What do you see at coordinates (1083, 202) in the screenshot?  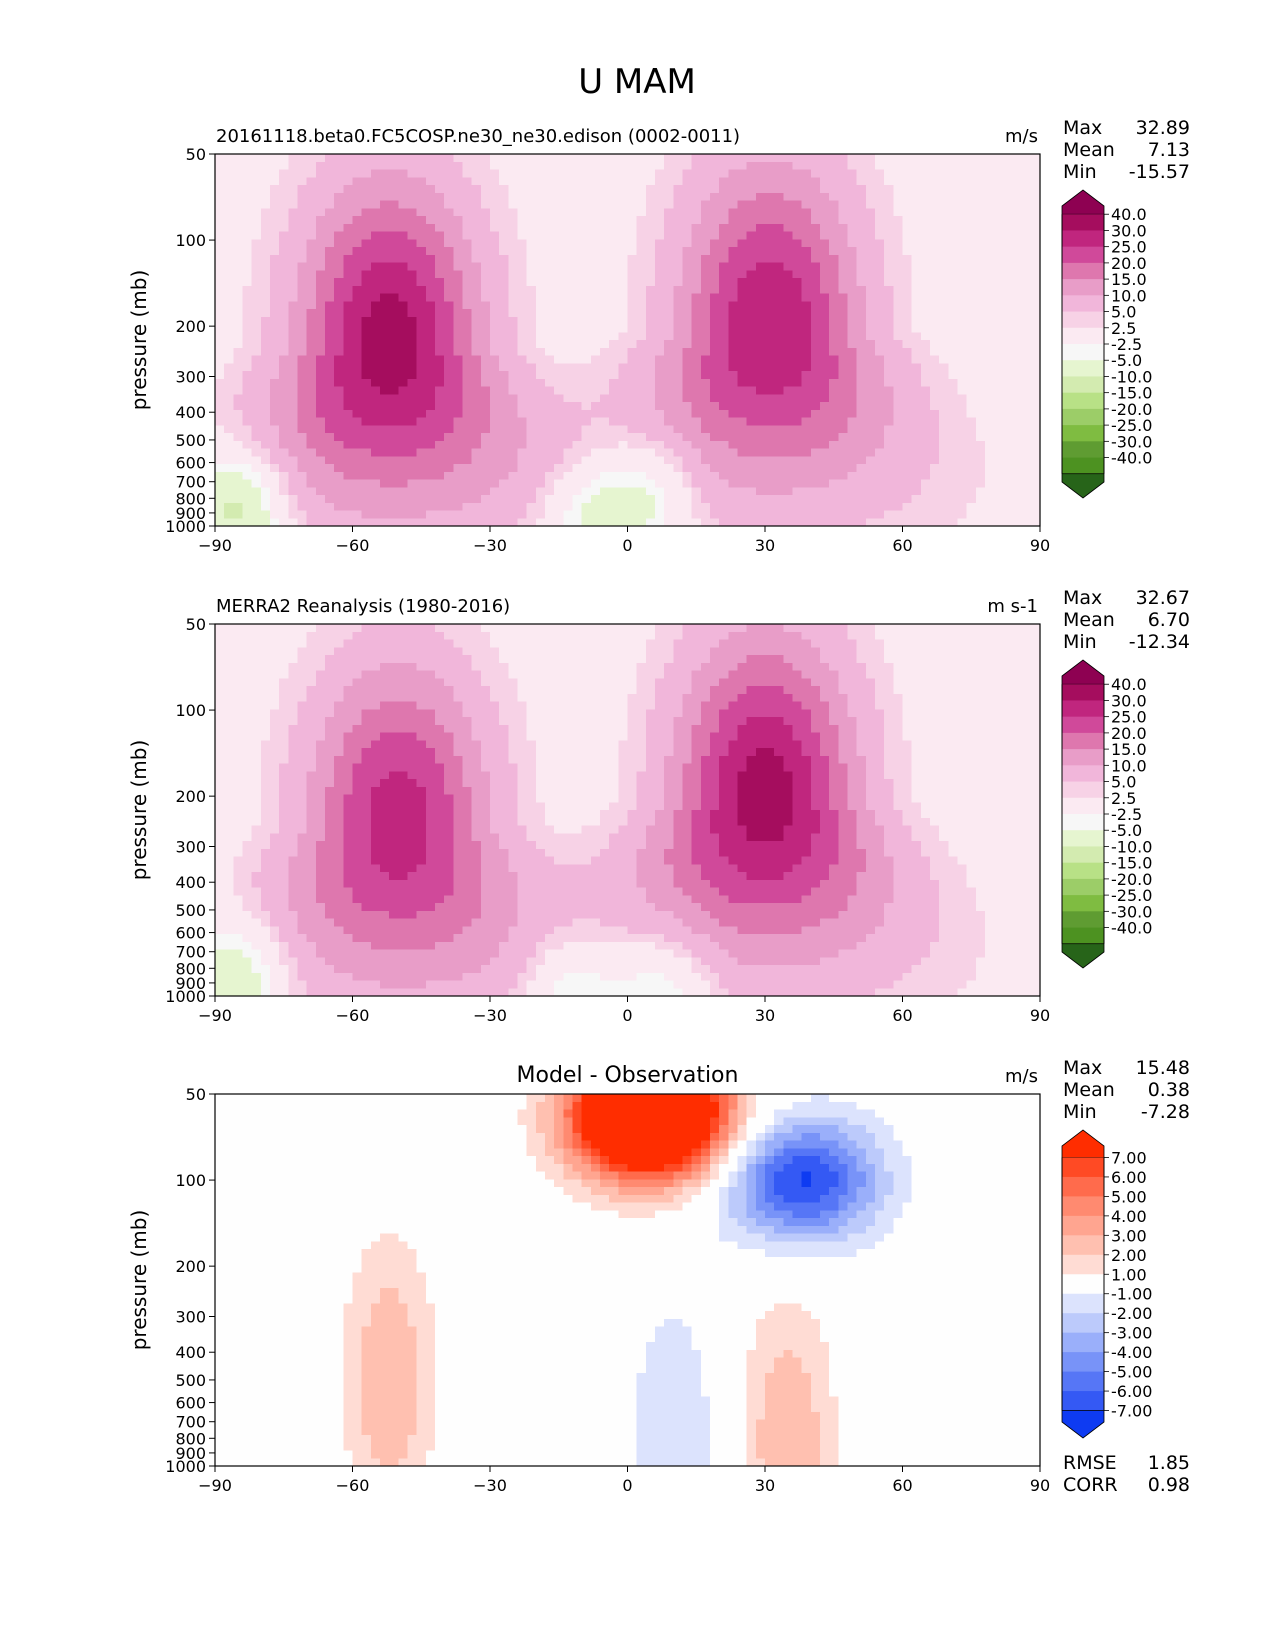 I see `colorbar-extend-top` at bounding box center [1083, 202].